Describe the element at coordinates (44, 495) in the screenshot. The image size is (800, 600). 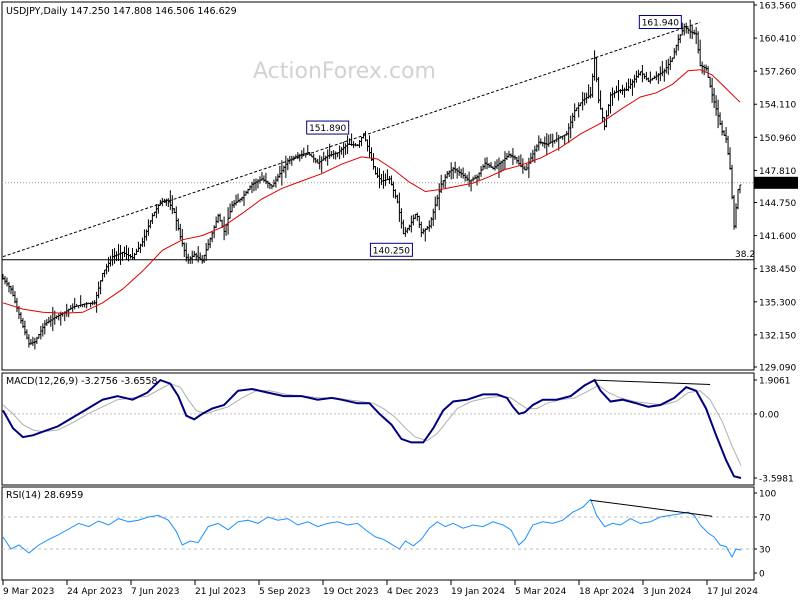
I see `rsi-panel-title: RSI(14) 28.6959` at that location.